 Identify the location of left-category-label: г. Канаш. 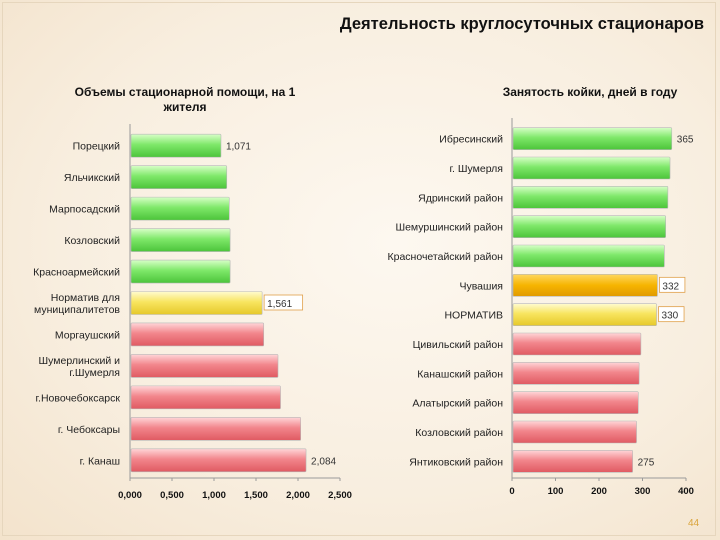
(100, 461).